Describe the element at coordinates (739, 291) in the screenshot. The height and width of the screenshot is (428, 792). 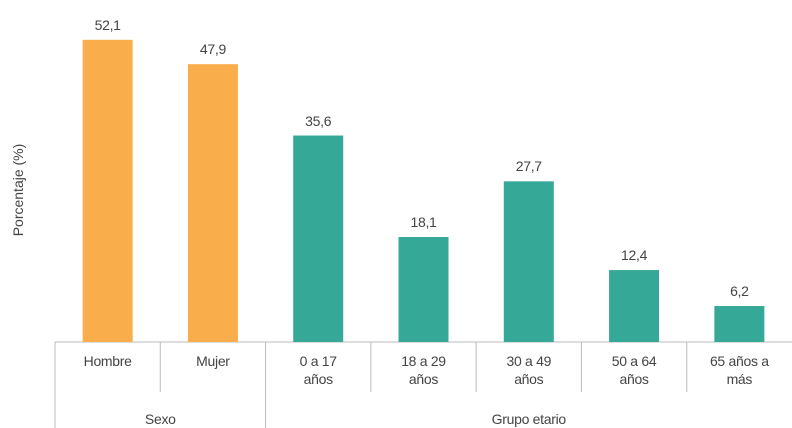
I see `value-label: 6,2` at that location.